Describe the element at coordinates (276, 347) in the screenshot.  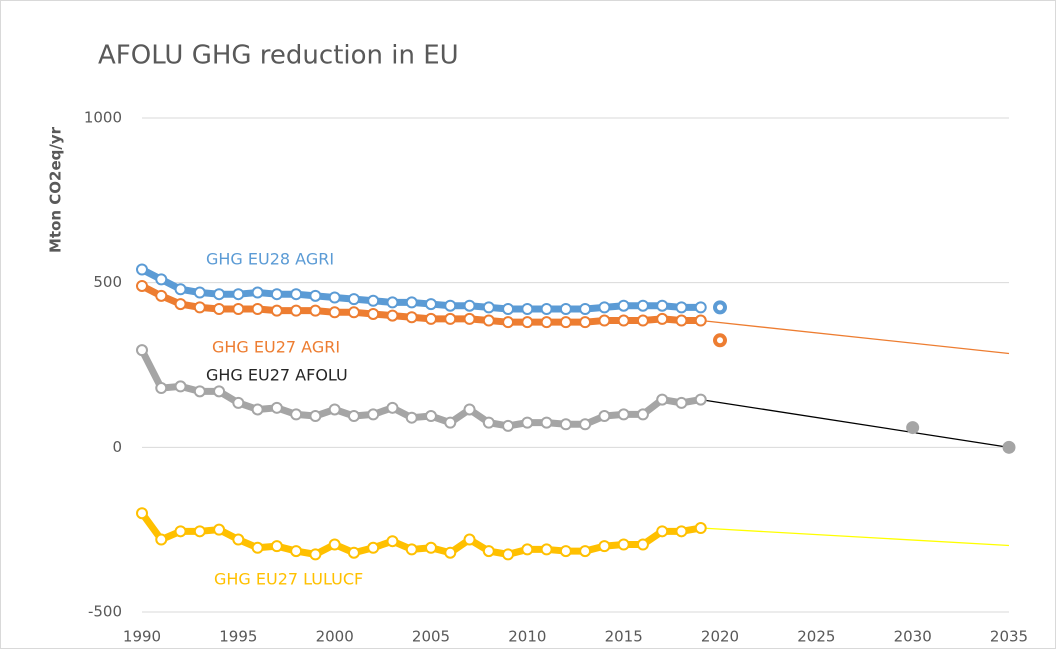
I see `series-label: GHG EU27 AGRI` at that location.